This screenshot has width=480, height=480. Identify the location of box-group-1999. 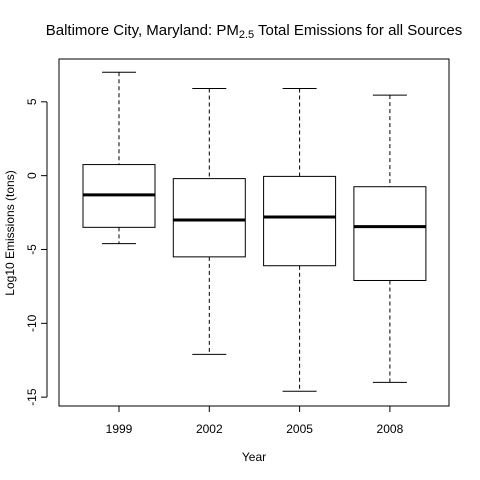
(119, 158).